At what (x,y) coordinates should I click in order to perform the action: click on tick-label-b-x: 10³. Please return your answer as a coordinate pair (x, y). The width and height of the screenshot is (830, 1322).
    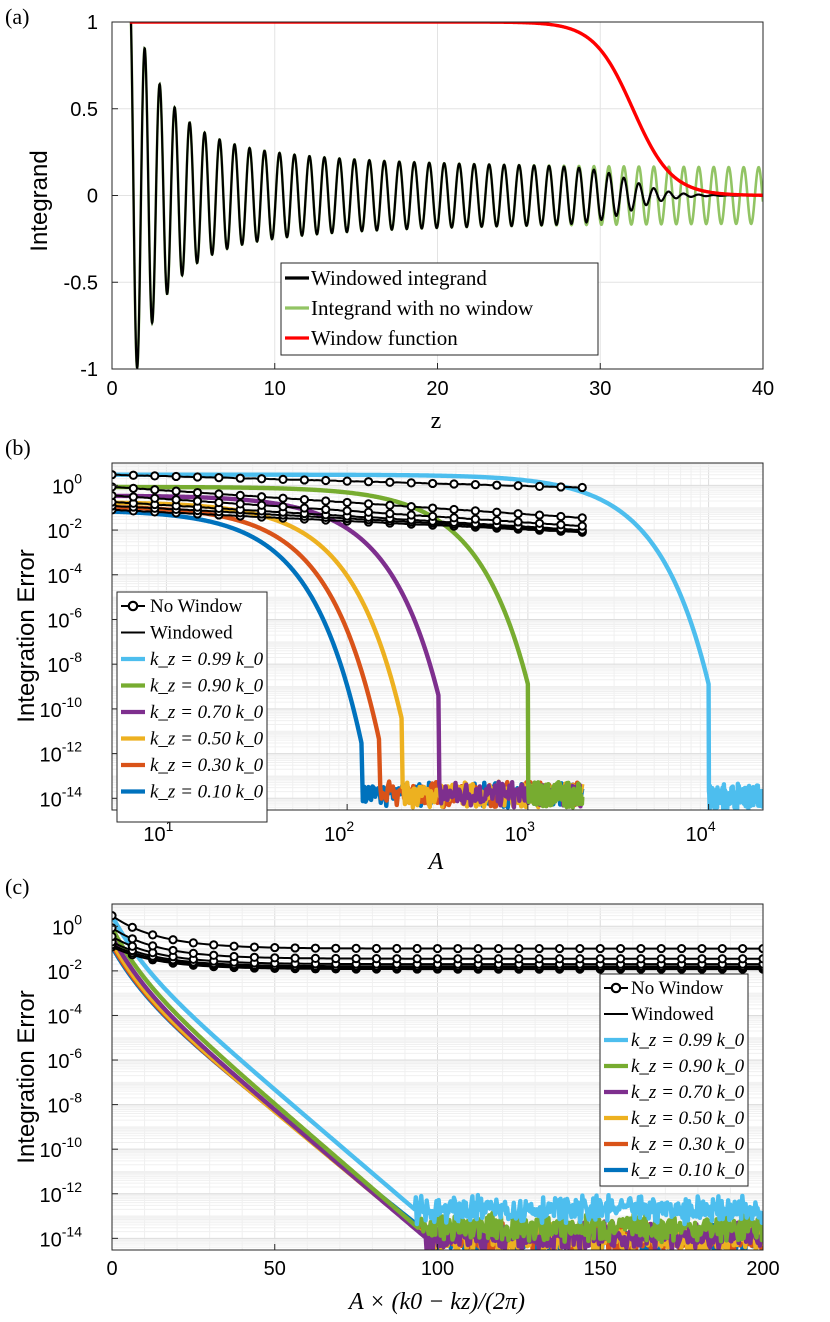
    Looking at the image, I should click on (520, 832).